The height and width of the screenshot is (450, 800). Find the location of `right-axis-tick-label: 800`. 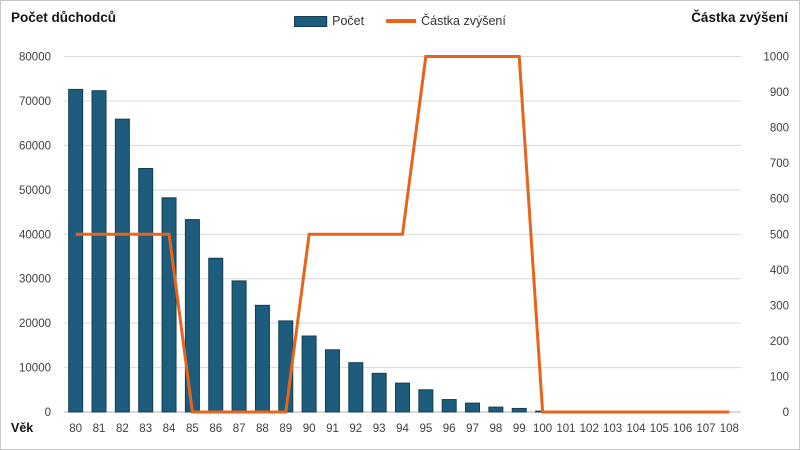

right-axis-tick-label: 800 is located at coordinates (779, 129).